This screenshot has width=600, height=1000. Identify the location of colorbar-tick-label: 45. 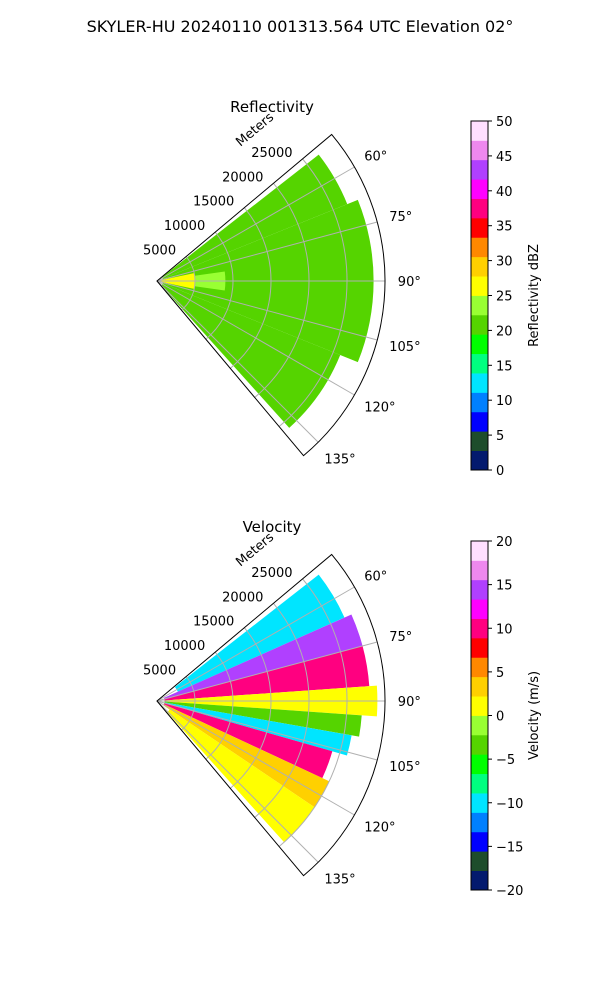
(504, 157).